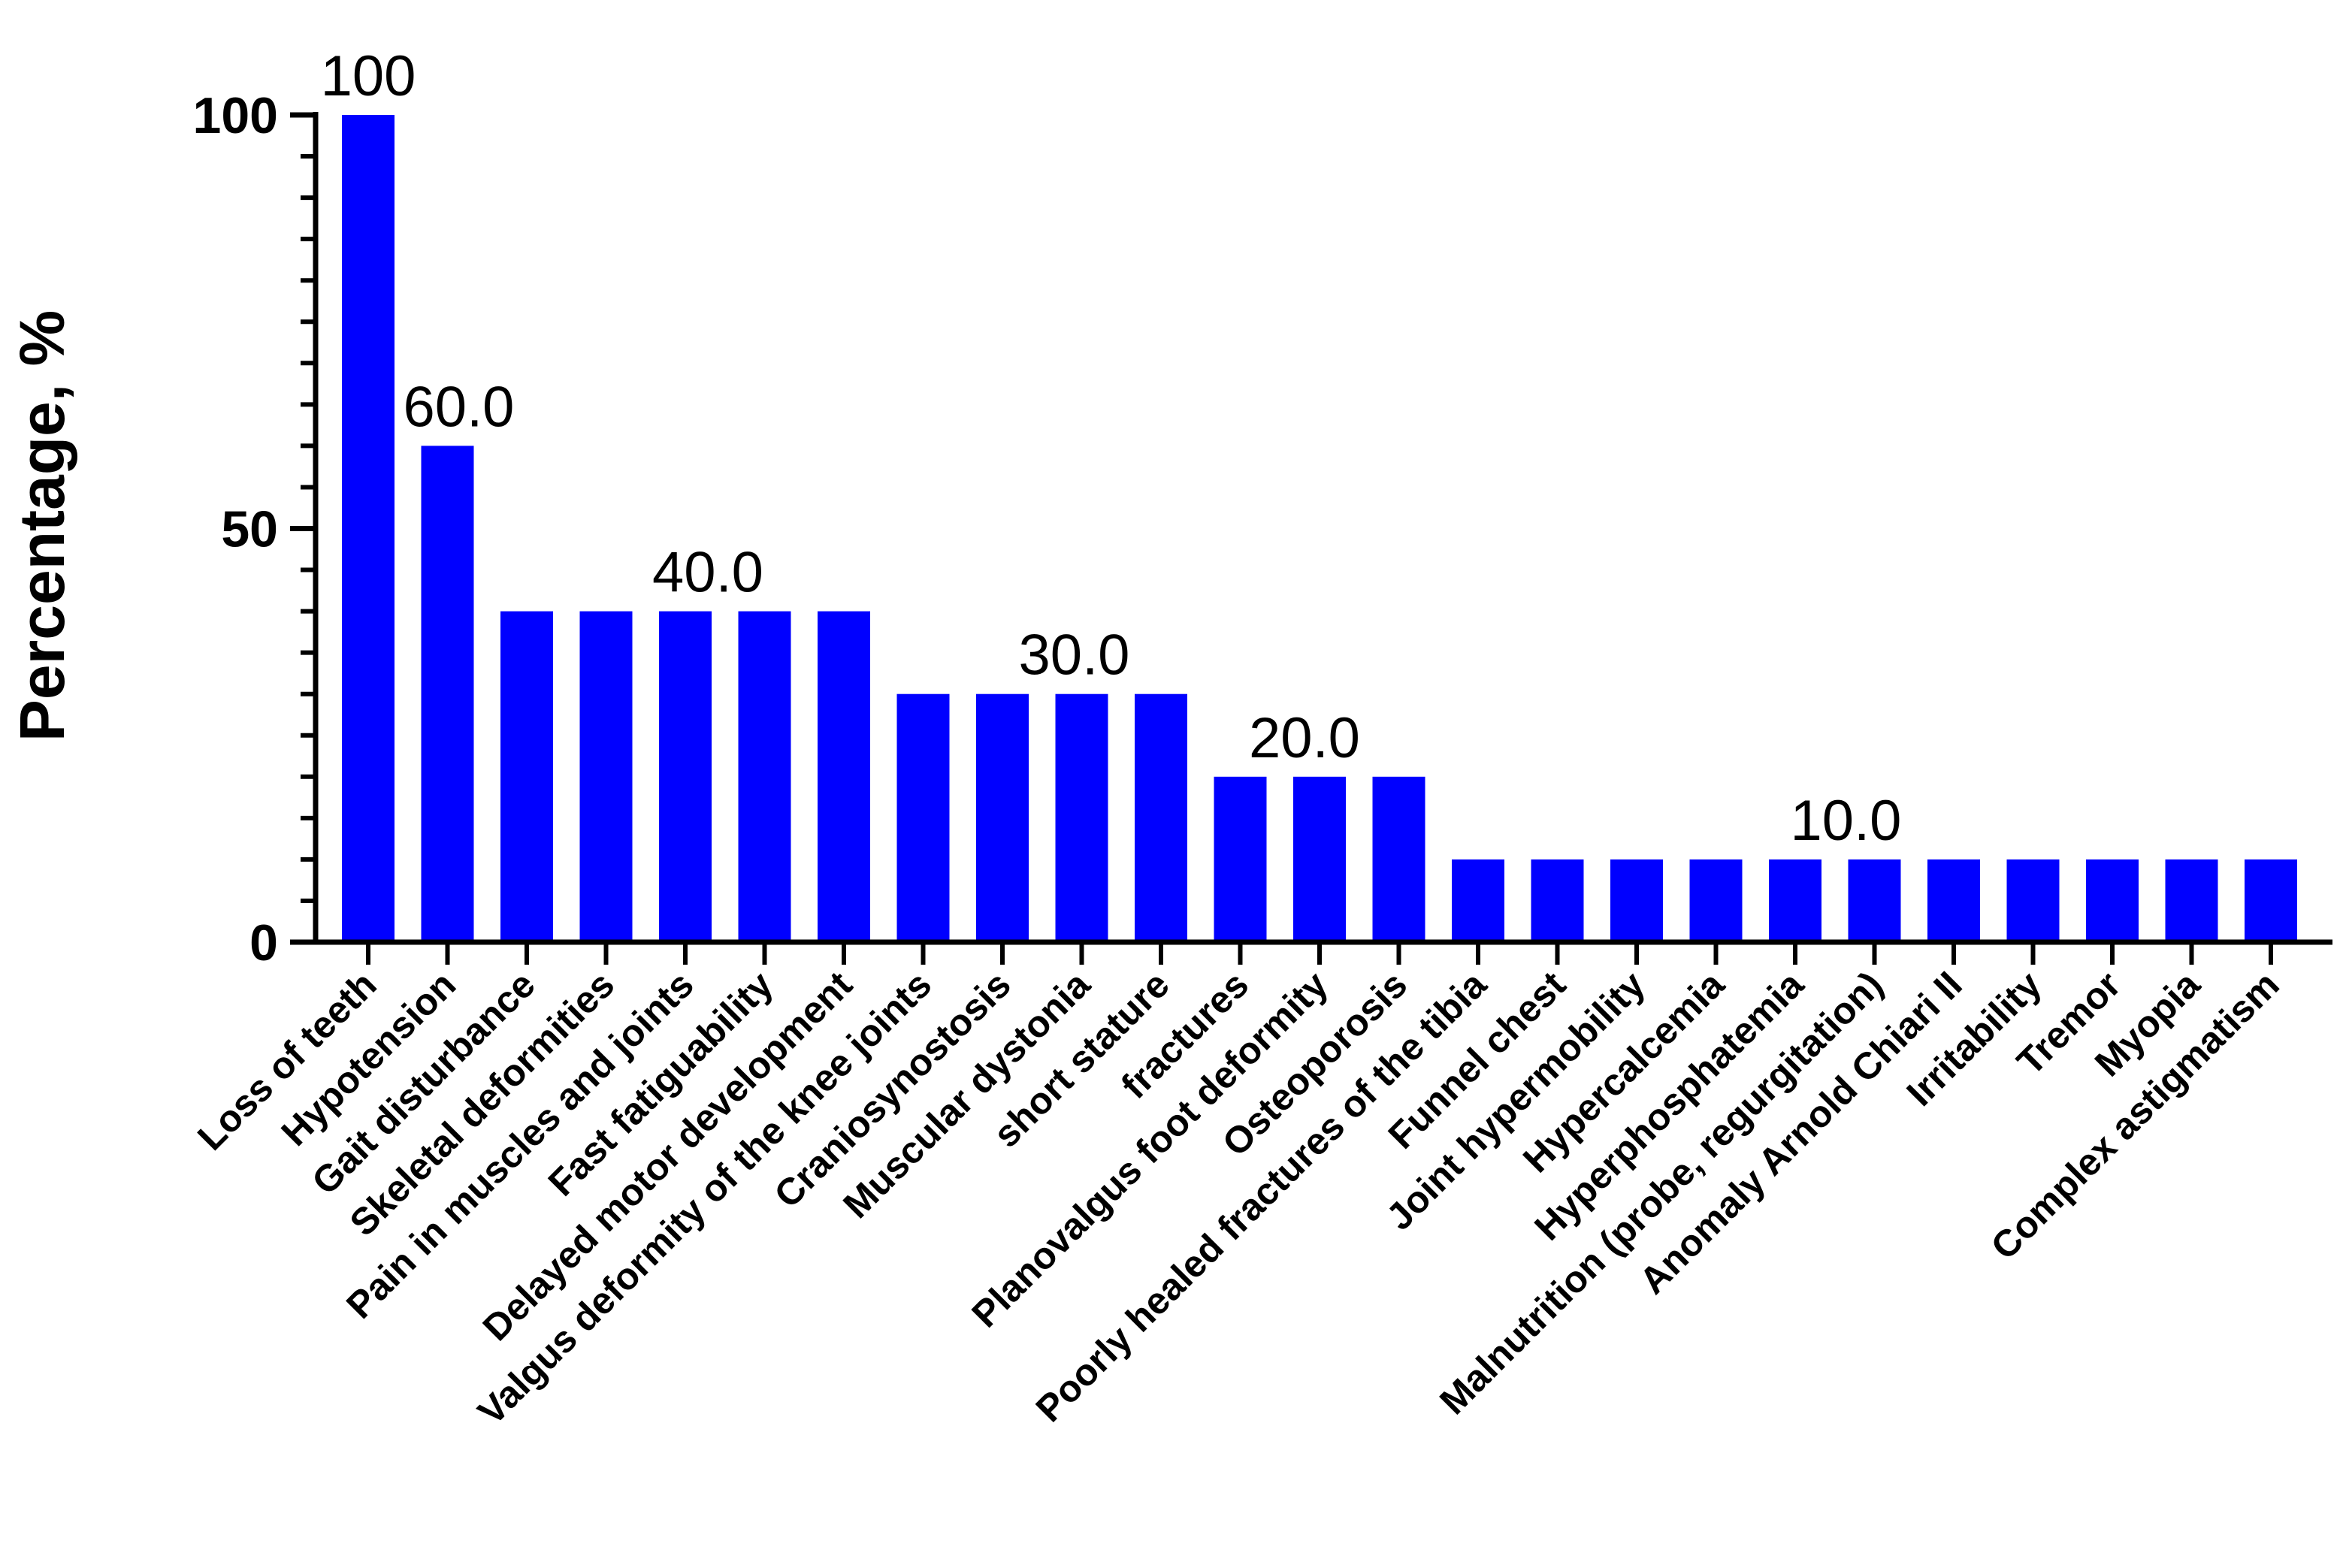  Describe the element at coordinates (1846, 821) in the screenshot. I see `data-label: 10.0` at that location.